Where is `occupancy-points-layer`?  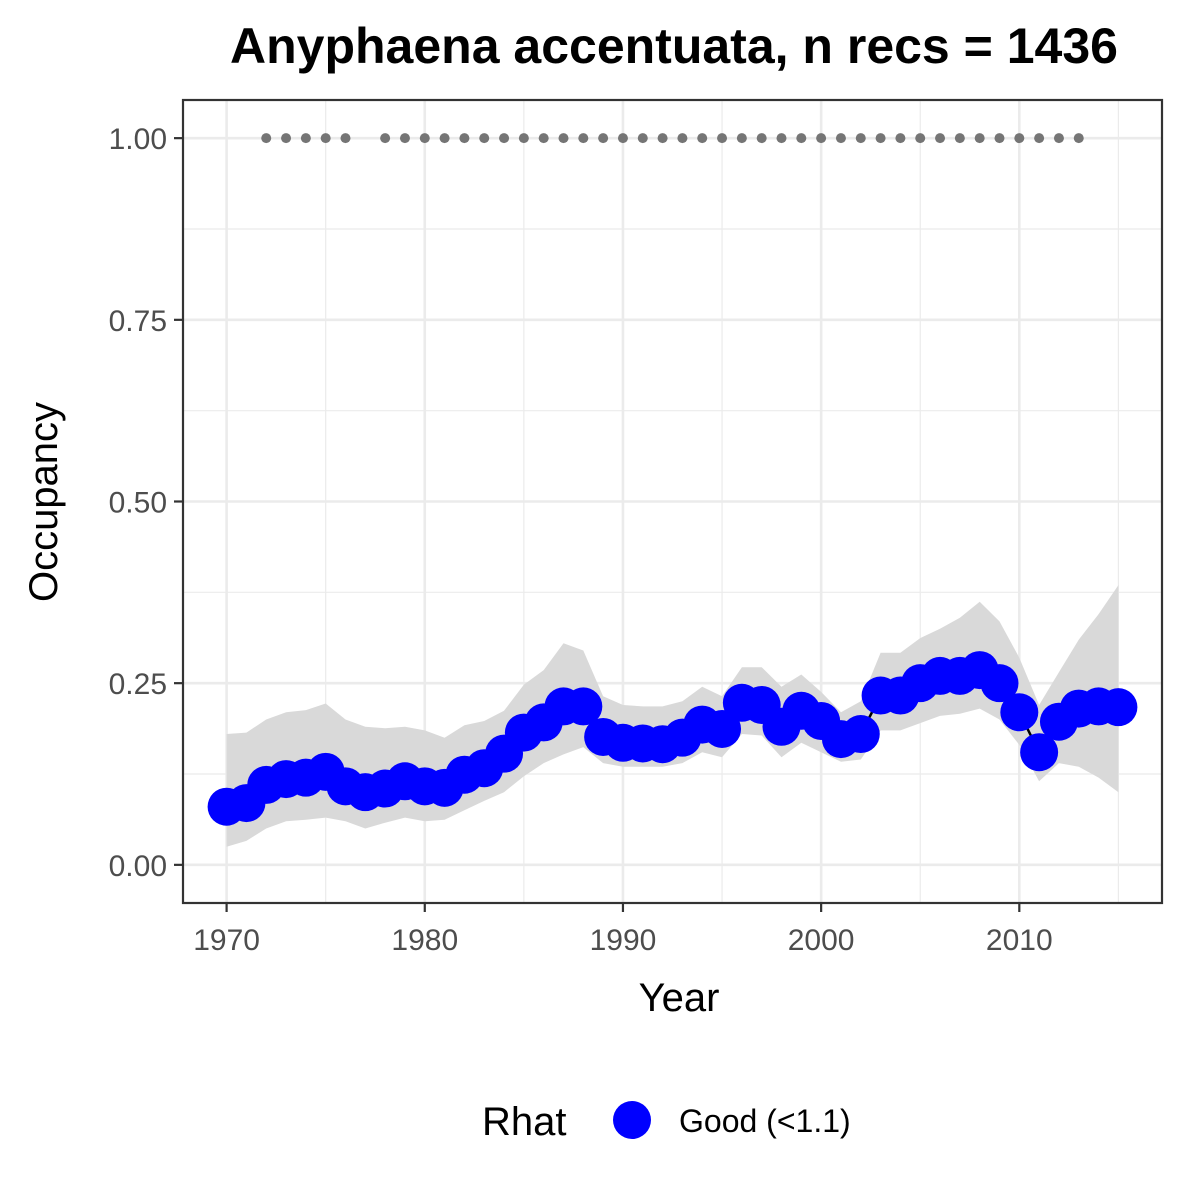
occupancy-points-layer is located at coordinates (672, 738).